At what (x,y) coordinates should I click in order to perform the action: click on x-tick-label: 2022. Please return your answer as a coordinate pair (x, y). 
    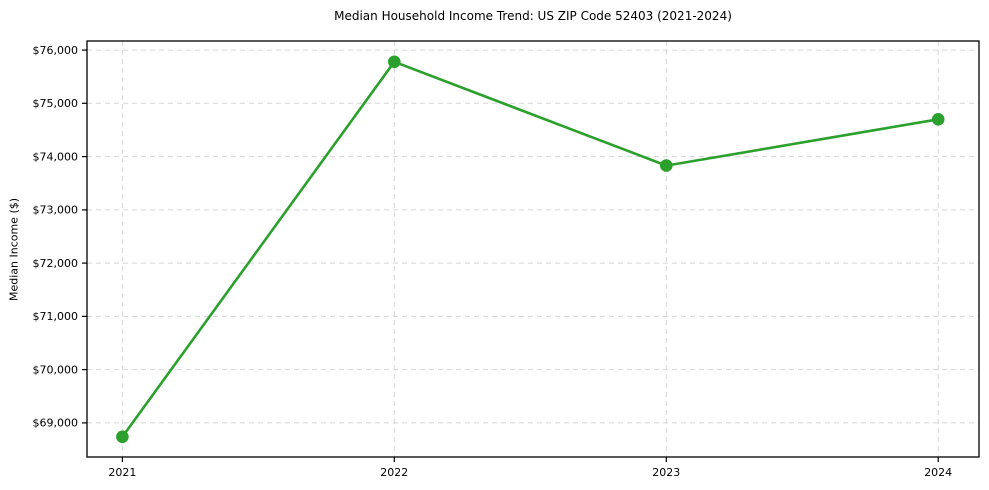
    Looking at the image, I should click on (394, 472).